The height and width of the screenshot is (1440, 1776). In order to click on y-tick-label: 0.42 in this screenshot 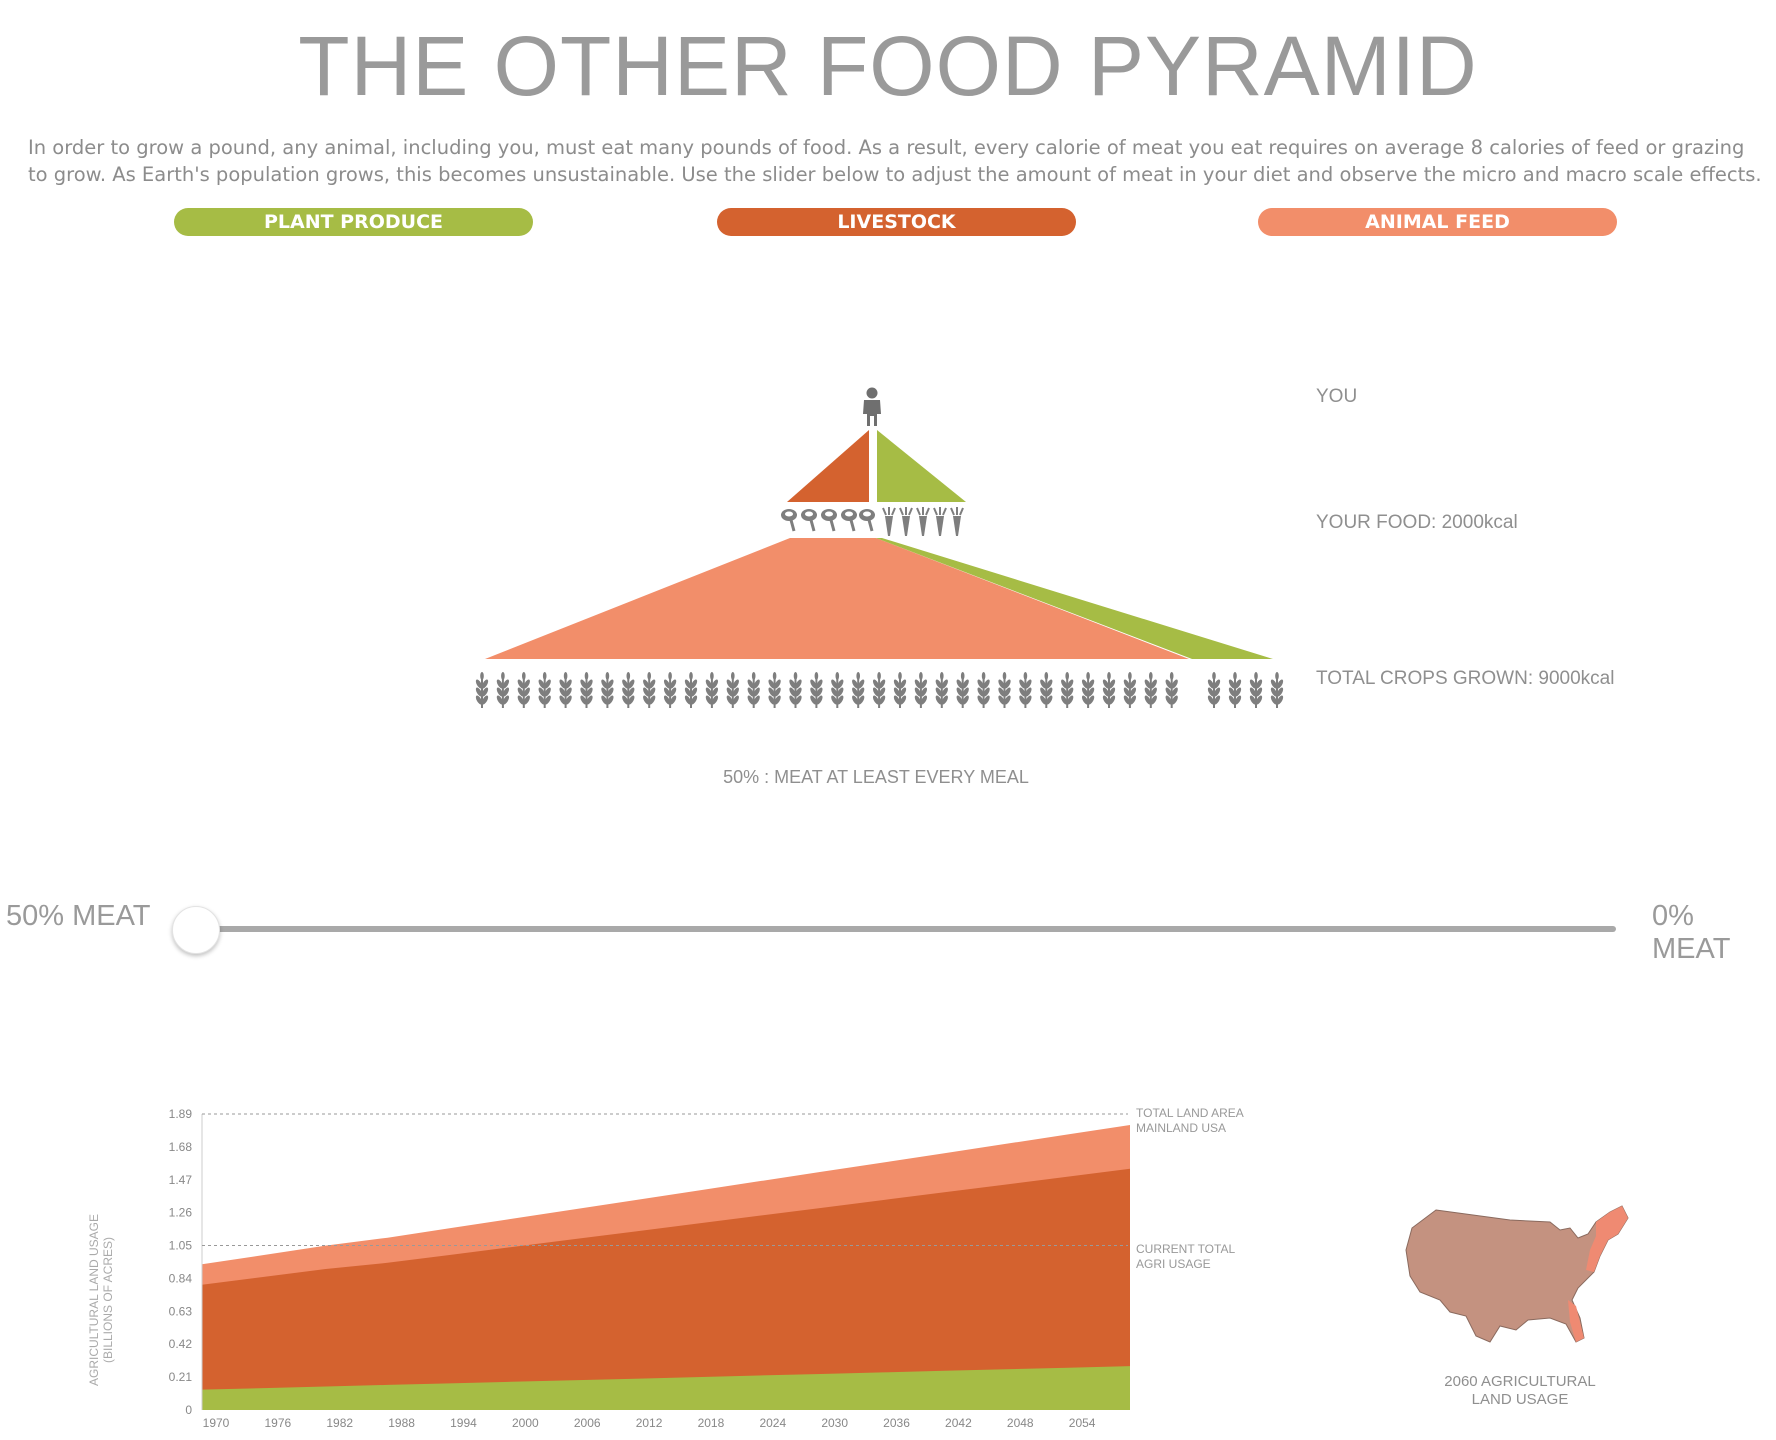, I will do `click(181, 1344)`.